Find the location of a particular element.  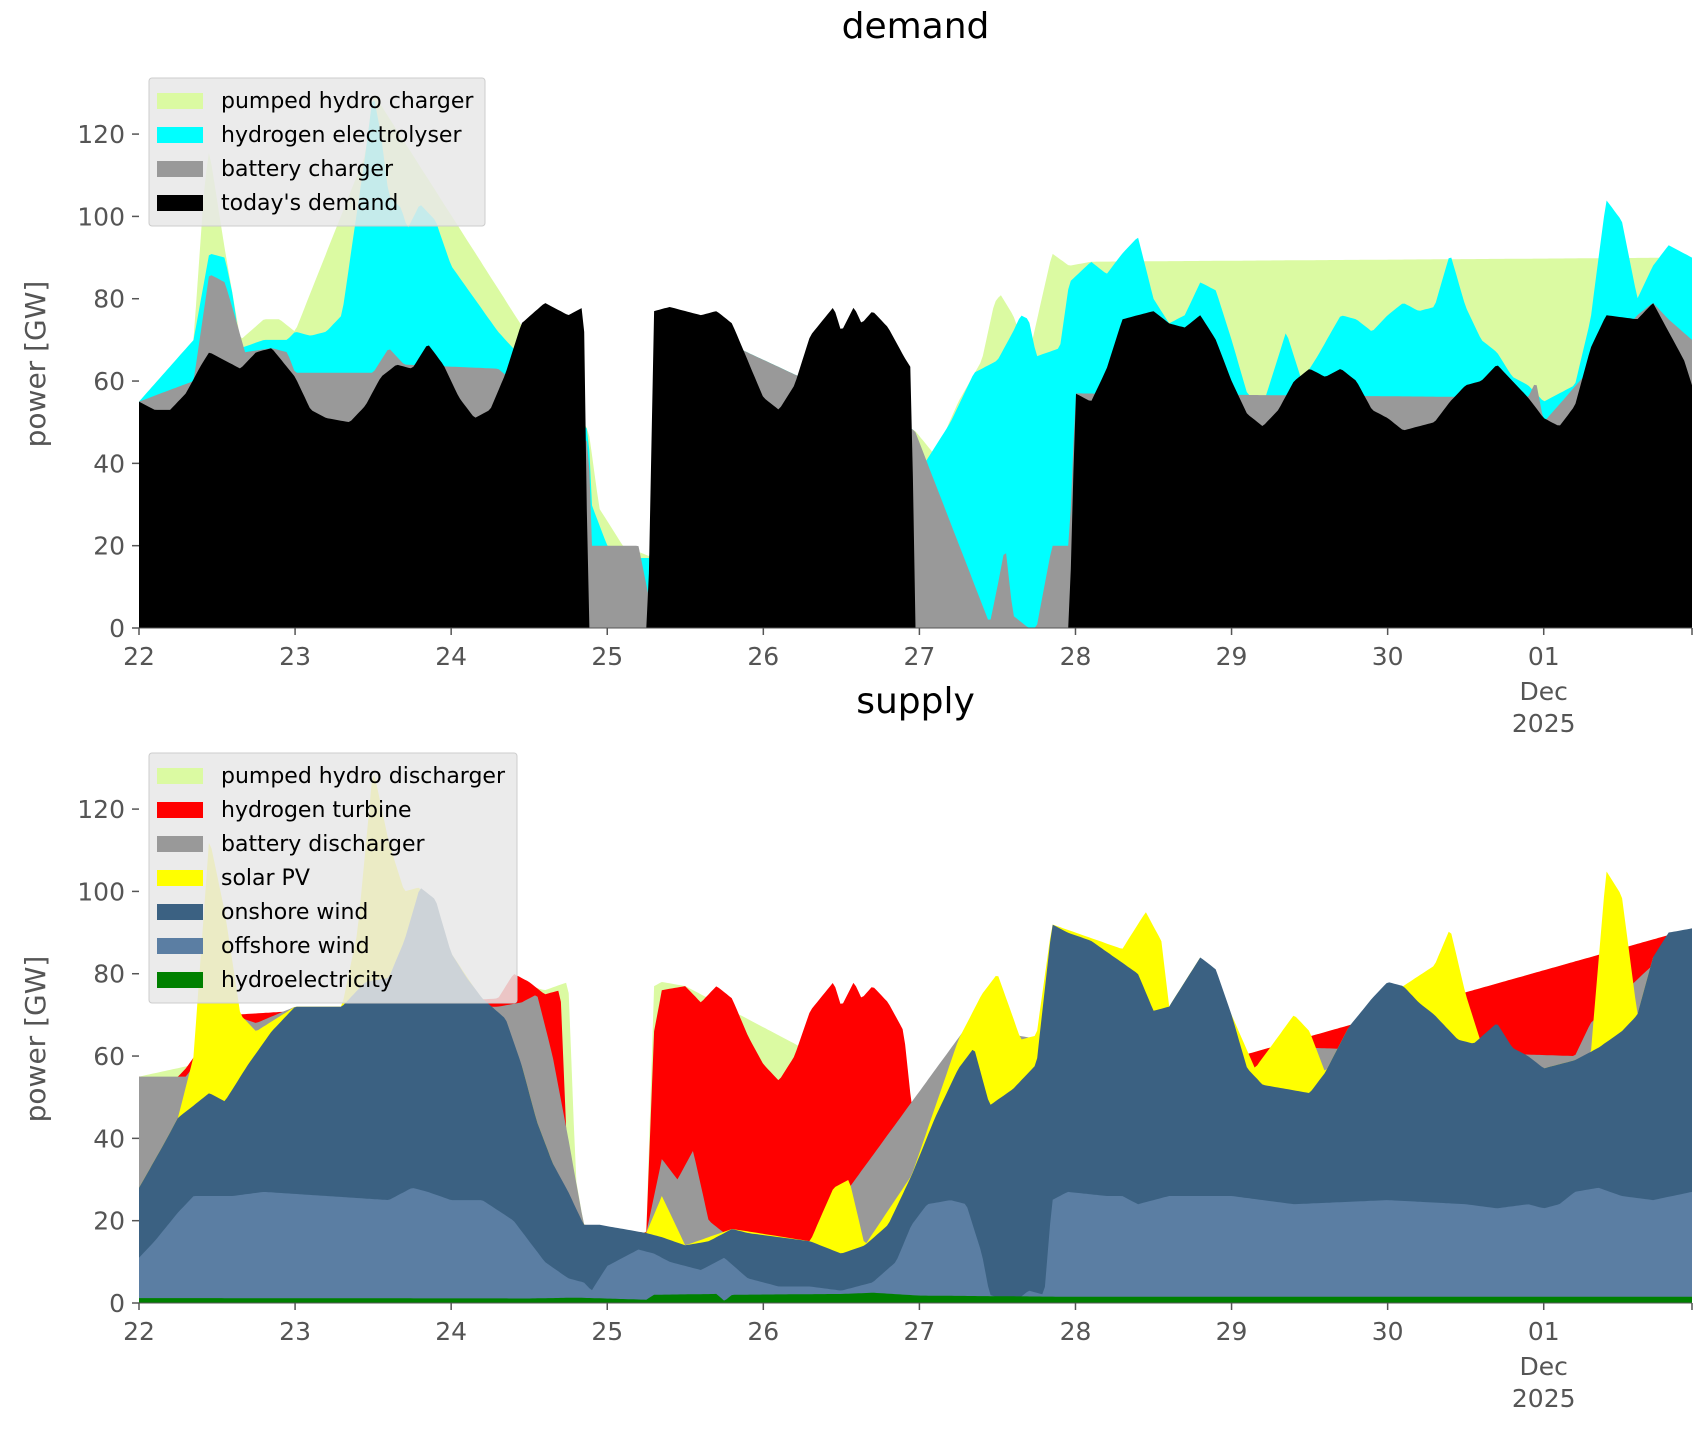

area-offshore-wind is located at coordinates (915, 1245).